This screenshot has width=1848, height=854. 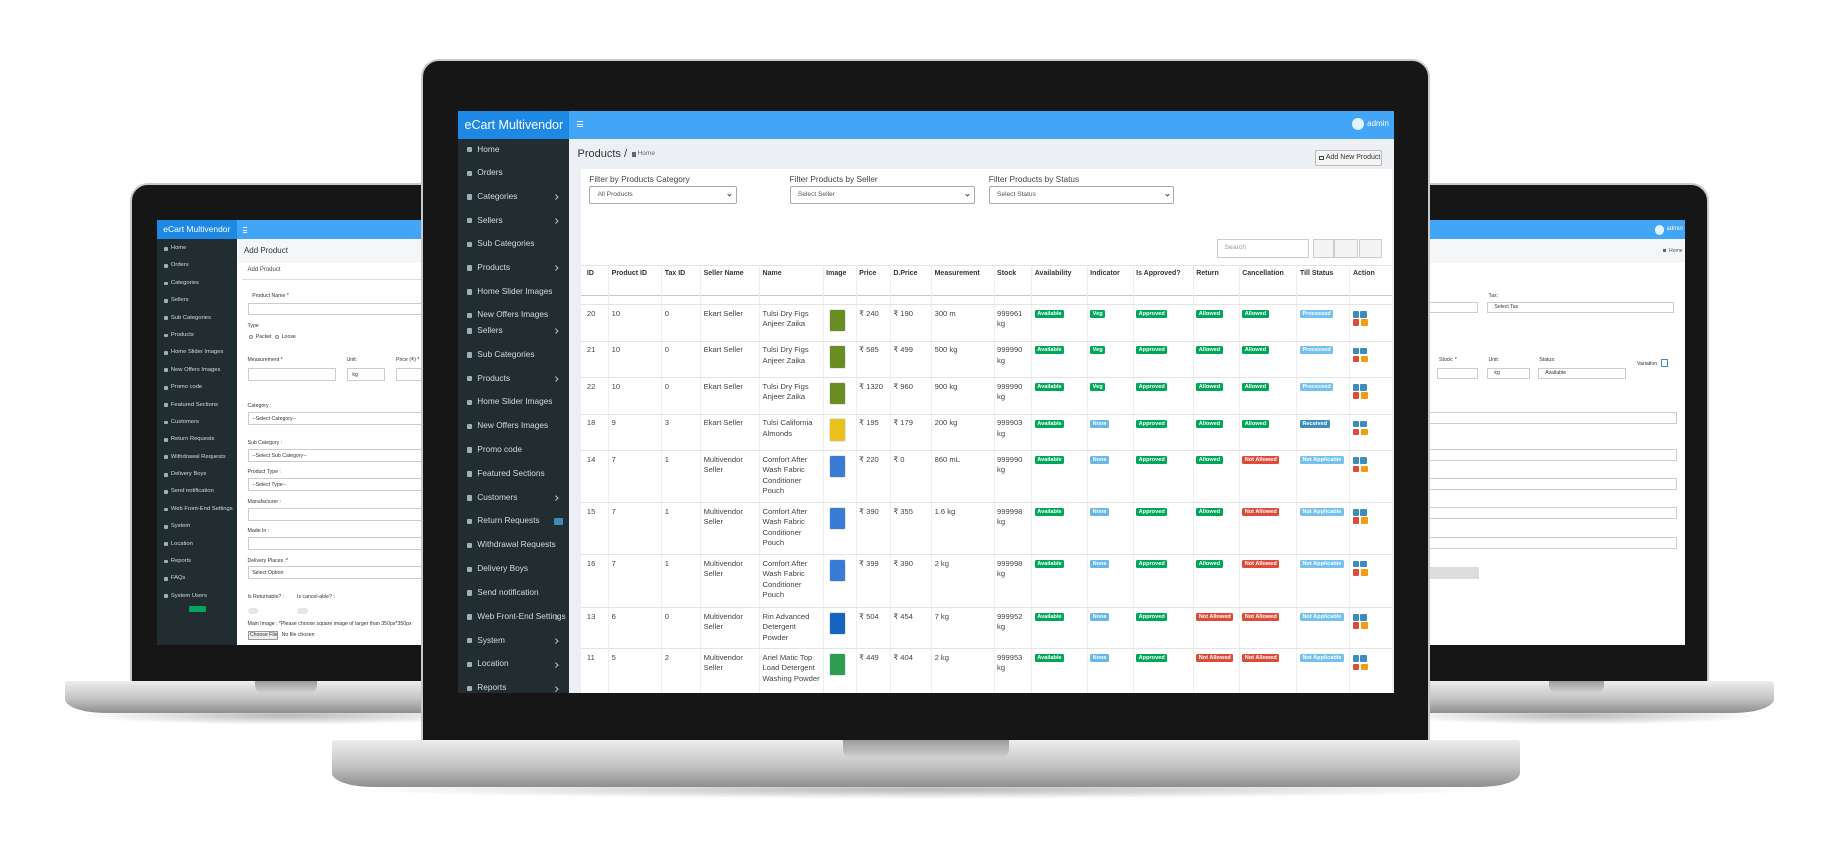 I want to click on sidebar-item: Send notification, so click(x=508, y=591).